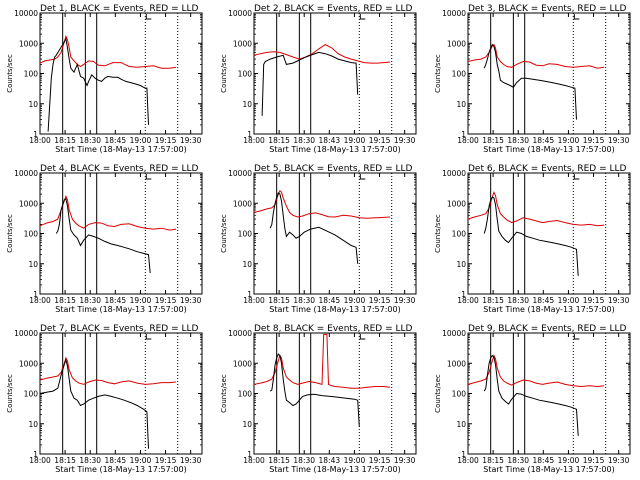 This screenshot has width=640, height=480. What do you see at coordinates (119, 169) in the screenshot?
I see `chart-title: Det 4, BLACK = Events, RED = LLD` at bounding box center [119, 169].